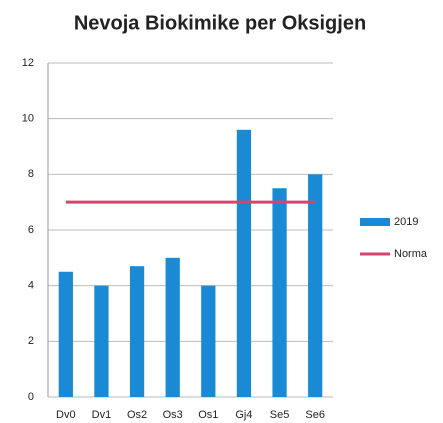 The height and width of the screenshot is (423, 443). I want to click on x-tick-label: Dv0, so click(66, 415).